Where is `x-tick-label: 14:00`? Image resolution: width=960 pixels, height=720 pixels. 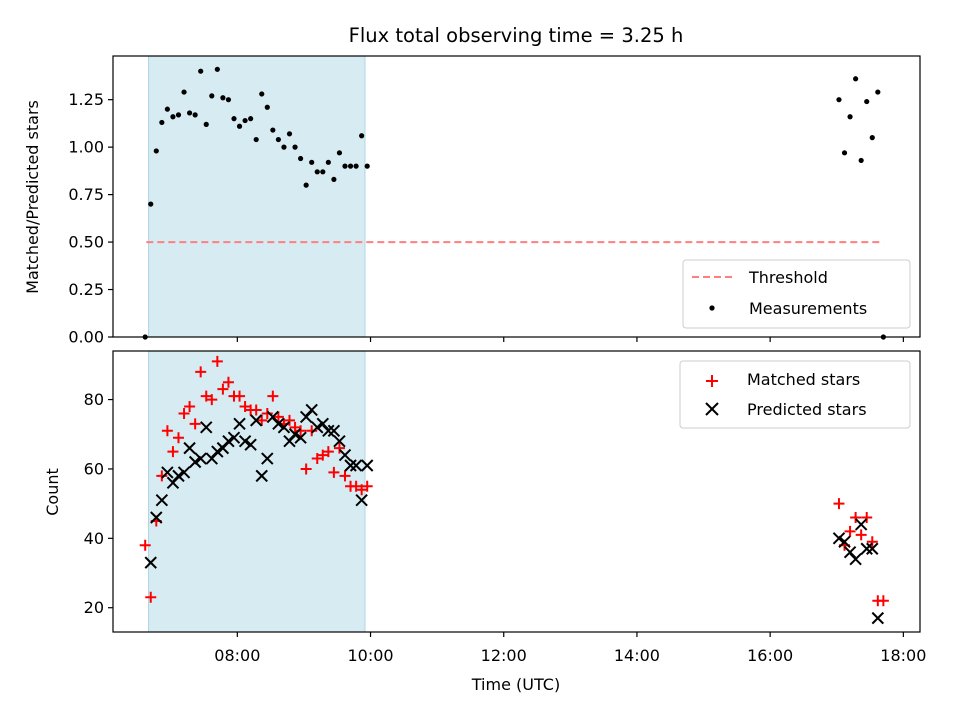 x-tick-label: 14:00 is located at coordinates (637, 655).